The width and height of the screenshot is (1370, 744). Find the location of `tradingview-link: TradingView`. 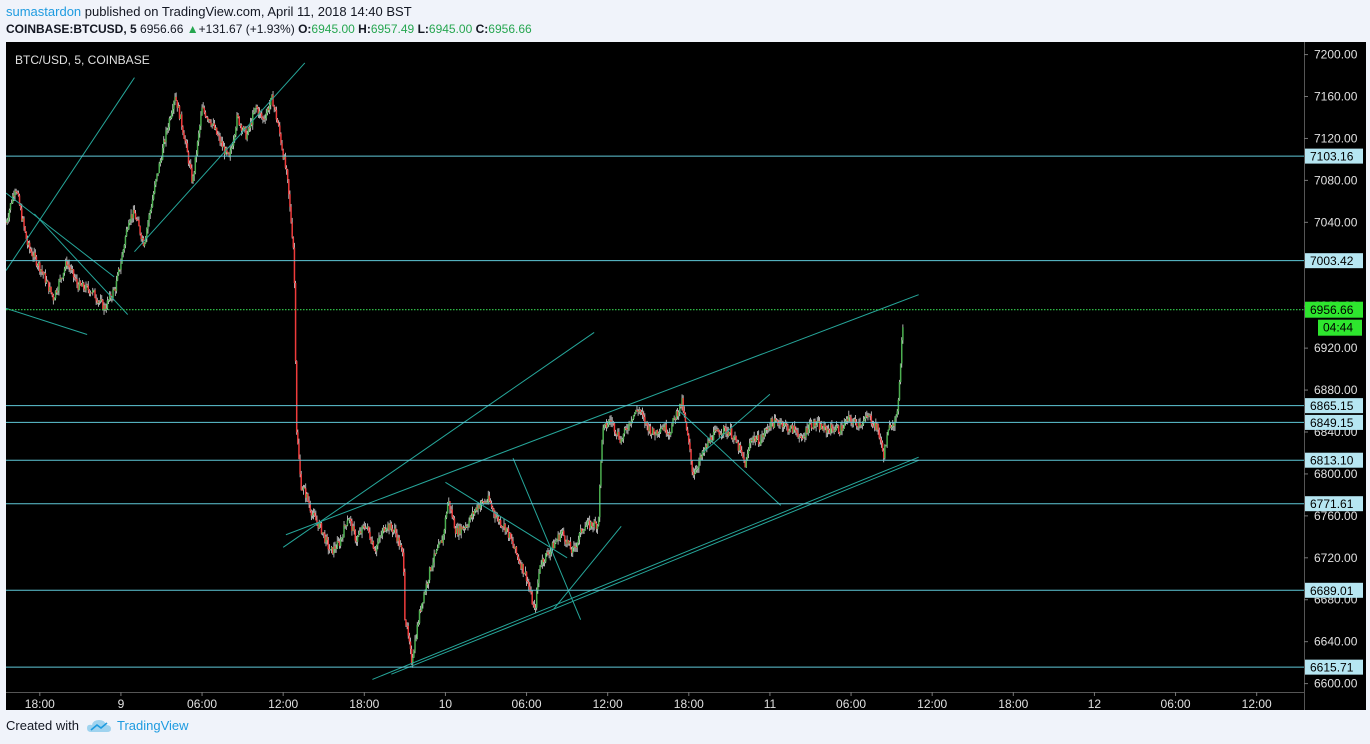

tradingview-link: TradingView is located at coordinates (152, 725).